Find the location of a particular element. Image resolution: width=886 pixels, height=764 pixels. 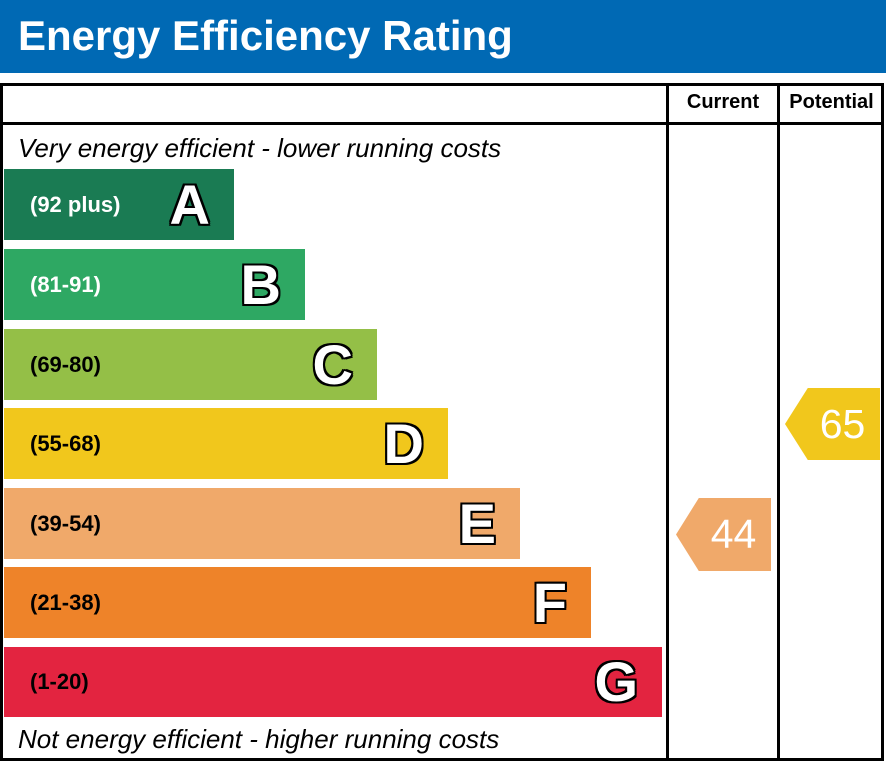

current-column-header: Current is located at coordinates (723, 102).